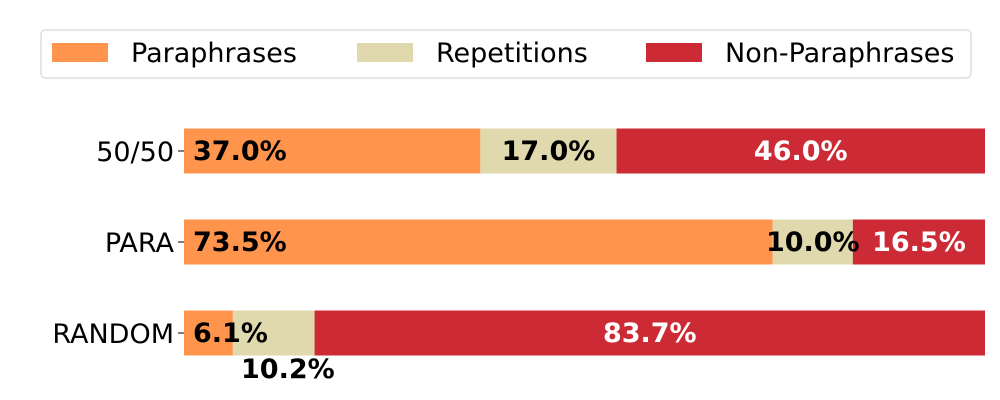  I want to click on legend-label-paraphrases: Paraphrases, so click(214, 53).